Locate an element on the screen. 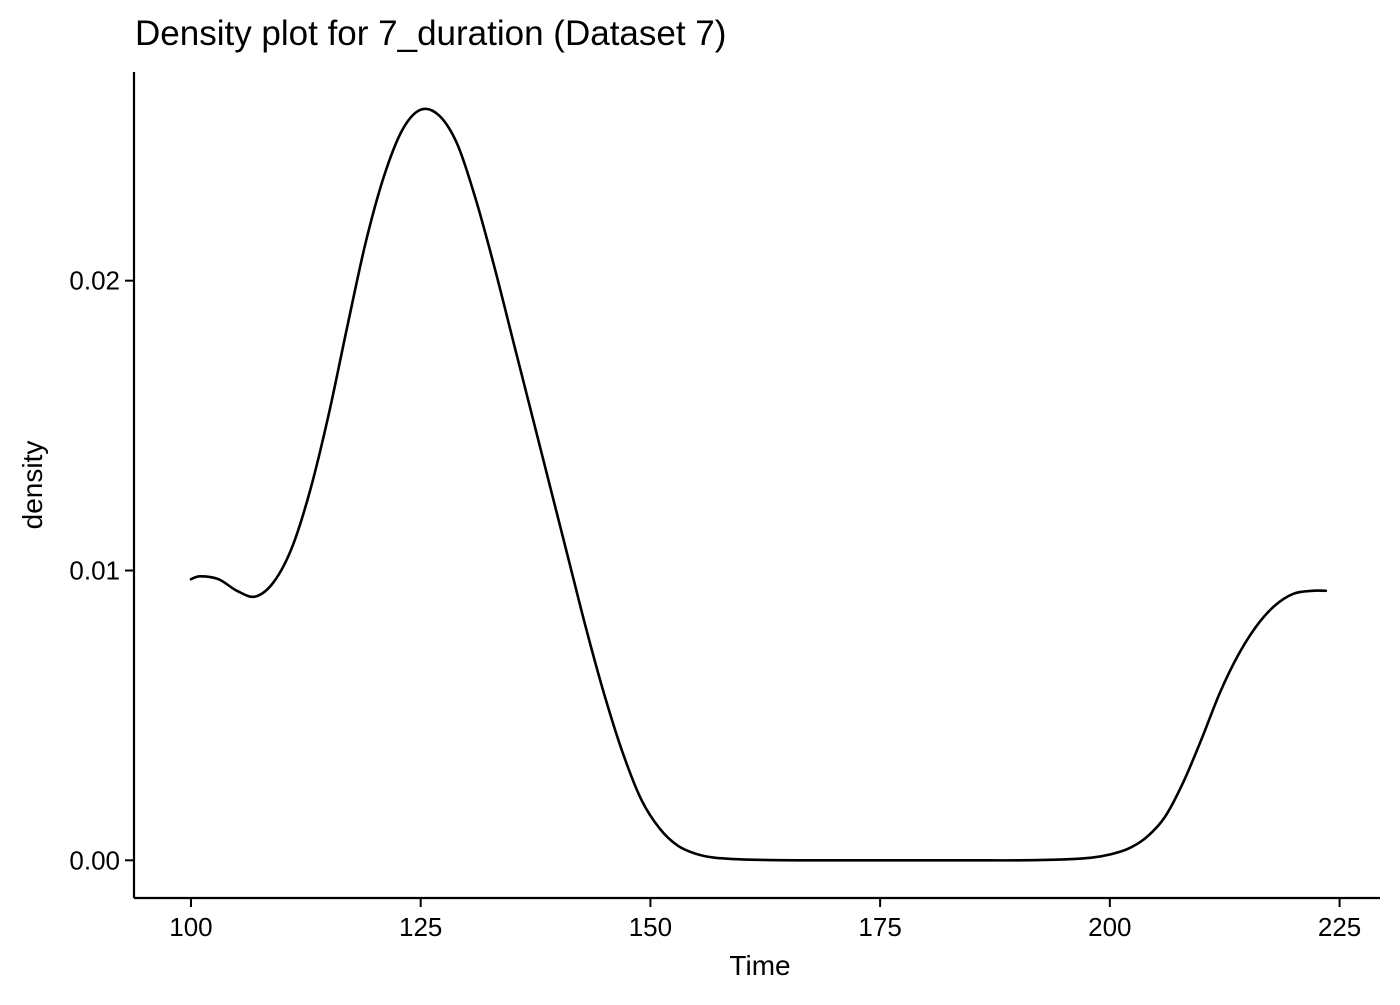 The width and height of the screenshot is (1400, 1005). y-tick-label: 0.02 is located at coordinates (94, 281).